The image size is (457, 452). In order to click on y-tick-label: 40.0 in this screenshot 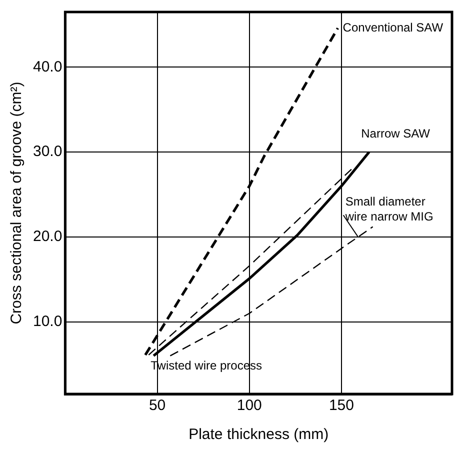, I will do `click(47, 67)`.